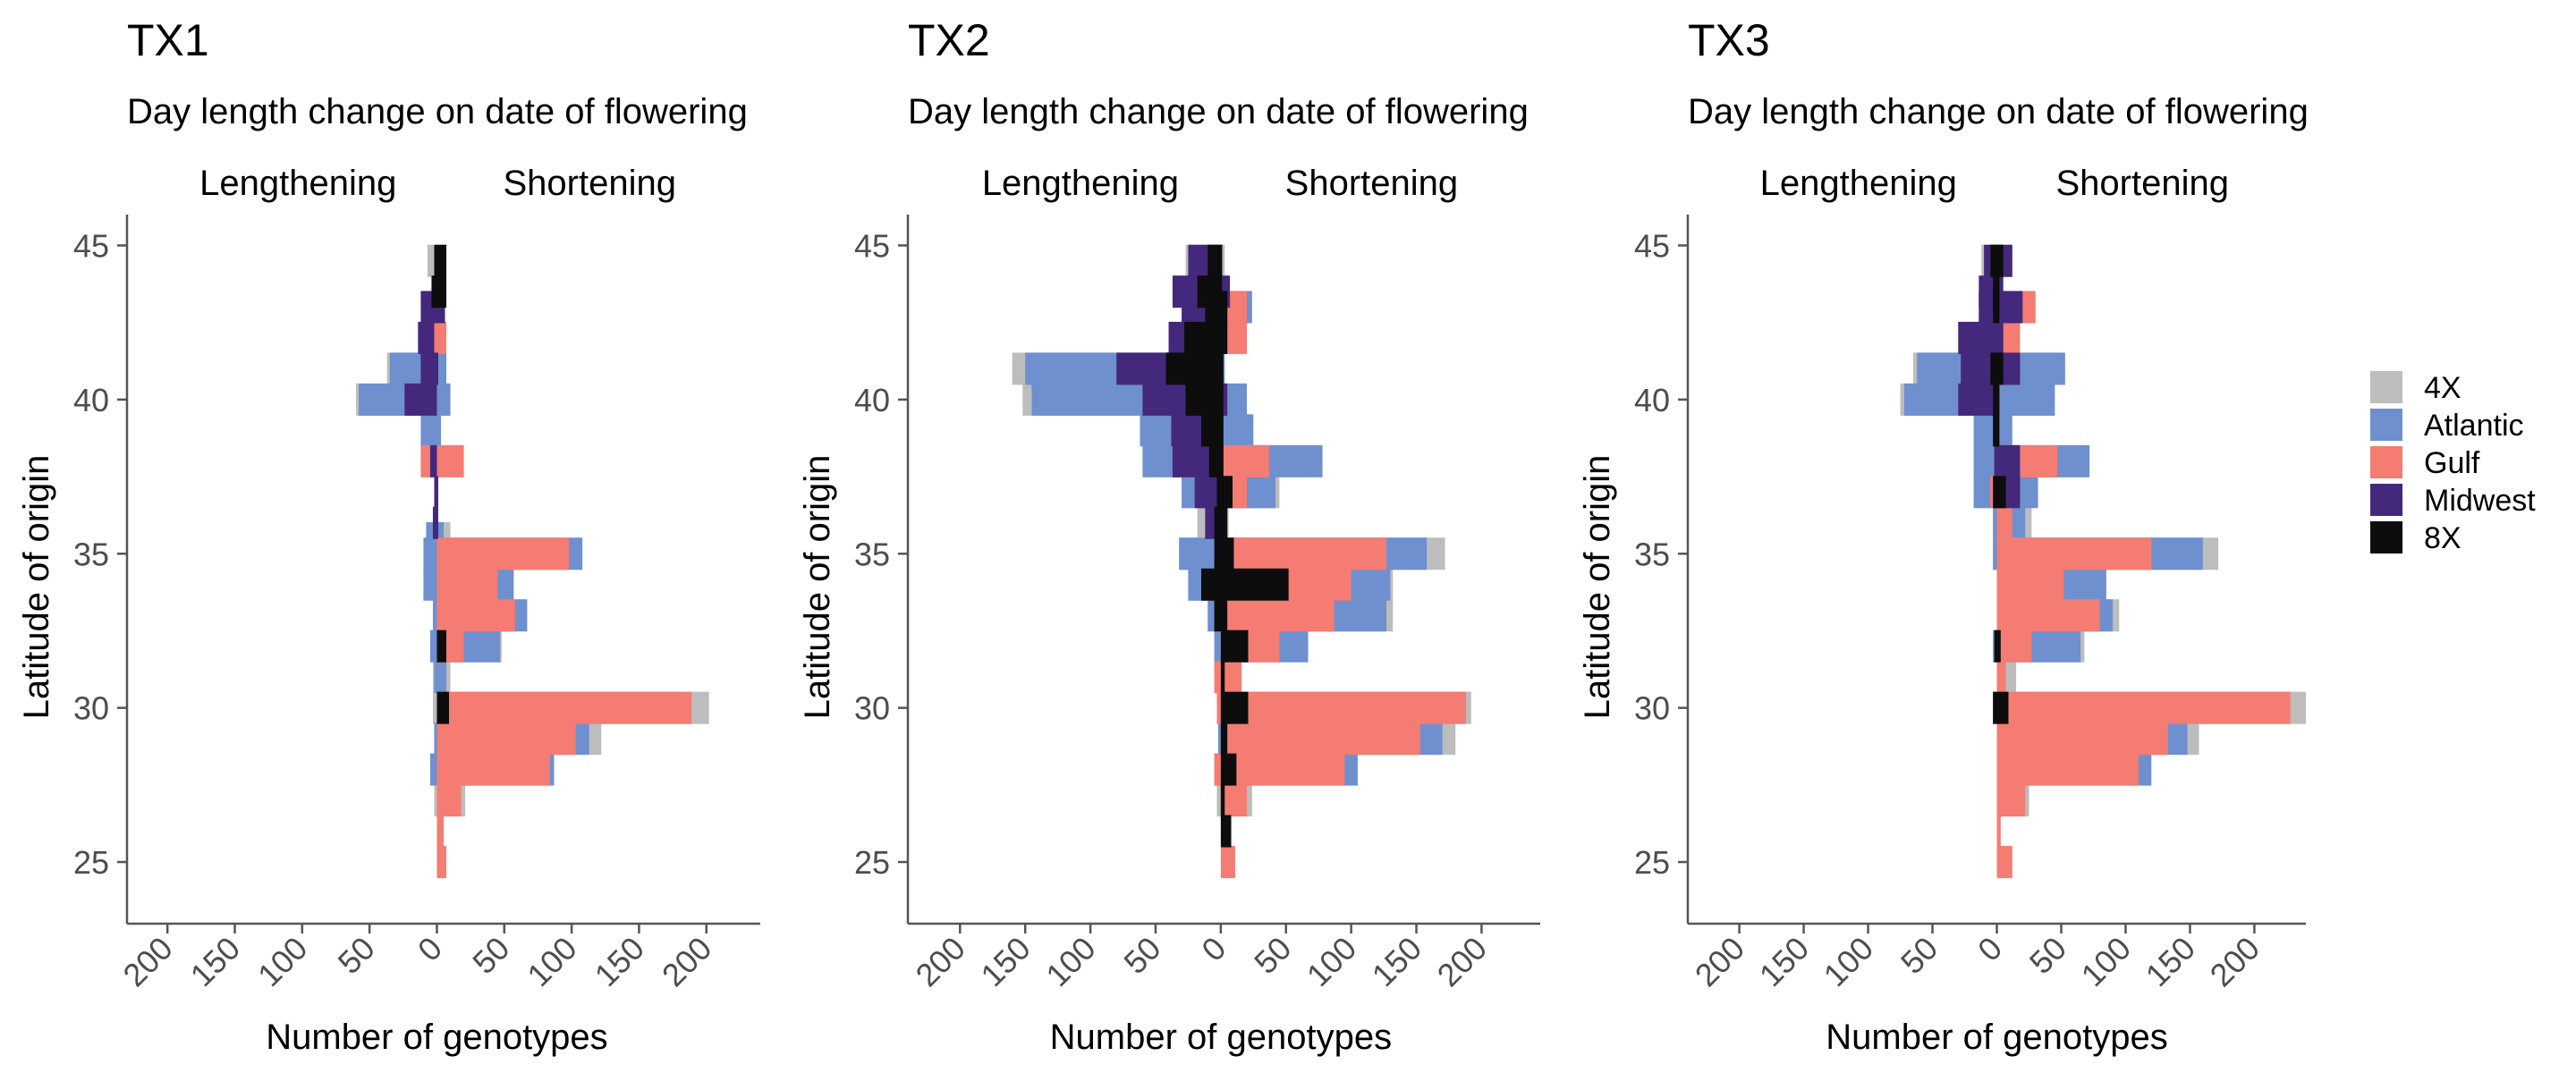 The width and height of the screenshot is (2576, 1073). What do you see at coordinates (36, 587) in the screenshot?
I see `y-axis-title: Latitude of origin` at bounding box center [36, 587].